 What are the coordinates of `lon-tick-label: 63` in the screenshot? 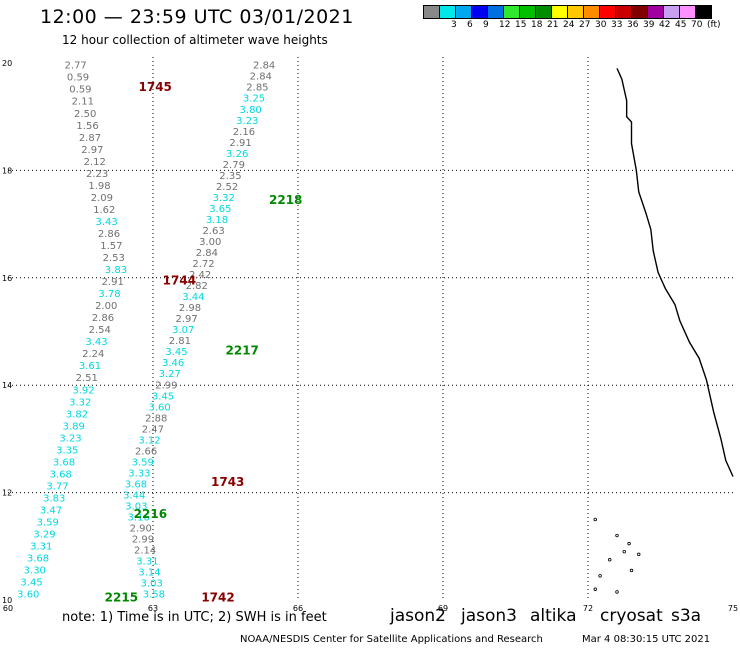 It's located at (153, 608).